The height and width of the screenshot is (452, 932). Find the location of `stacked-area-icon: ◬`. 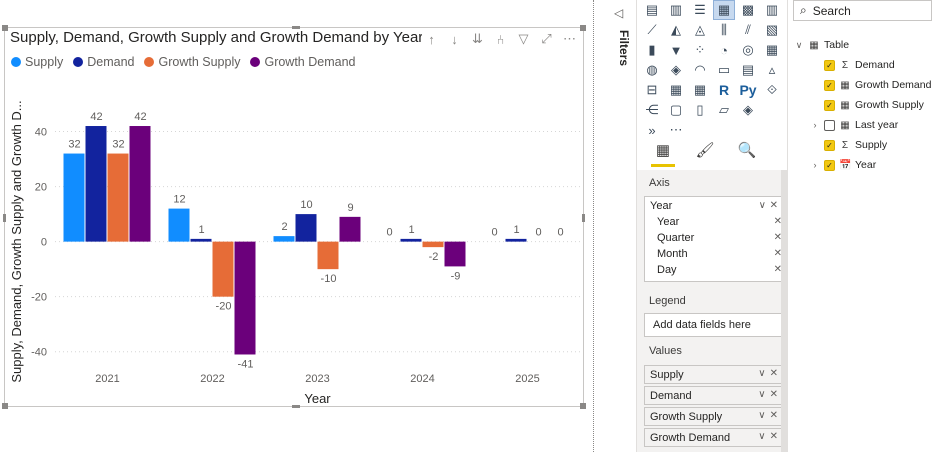

stacked-area-icon: ◬ is located at coordinates (700, 29).